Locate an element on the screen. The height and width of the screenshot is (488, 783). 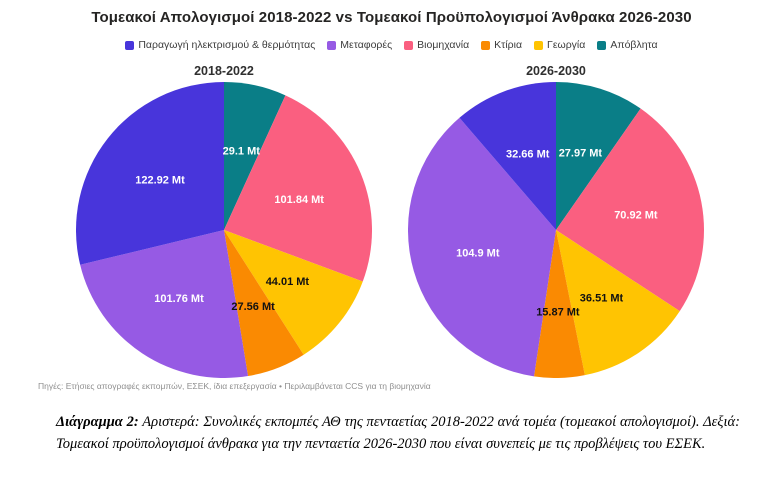
pie-slice-label-agriculture: 44.01 Mt is located at coordinates (288, 282).